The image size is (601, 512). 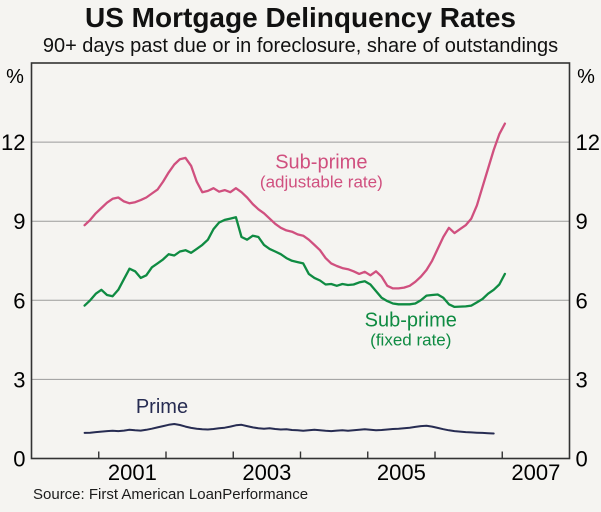 I want to click on source-note: Source: First American LoanPerformance, so click(x=171, y=494).